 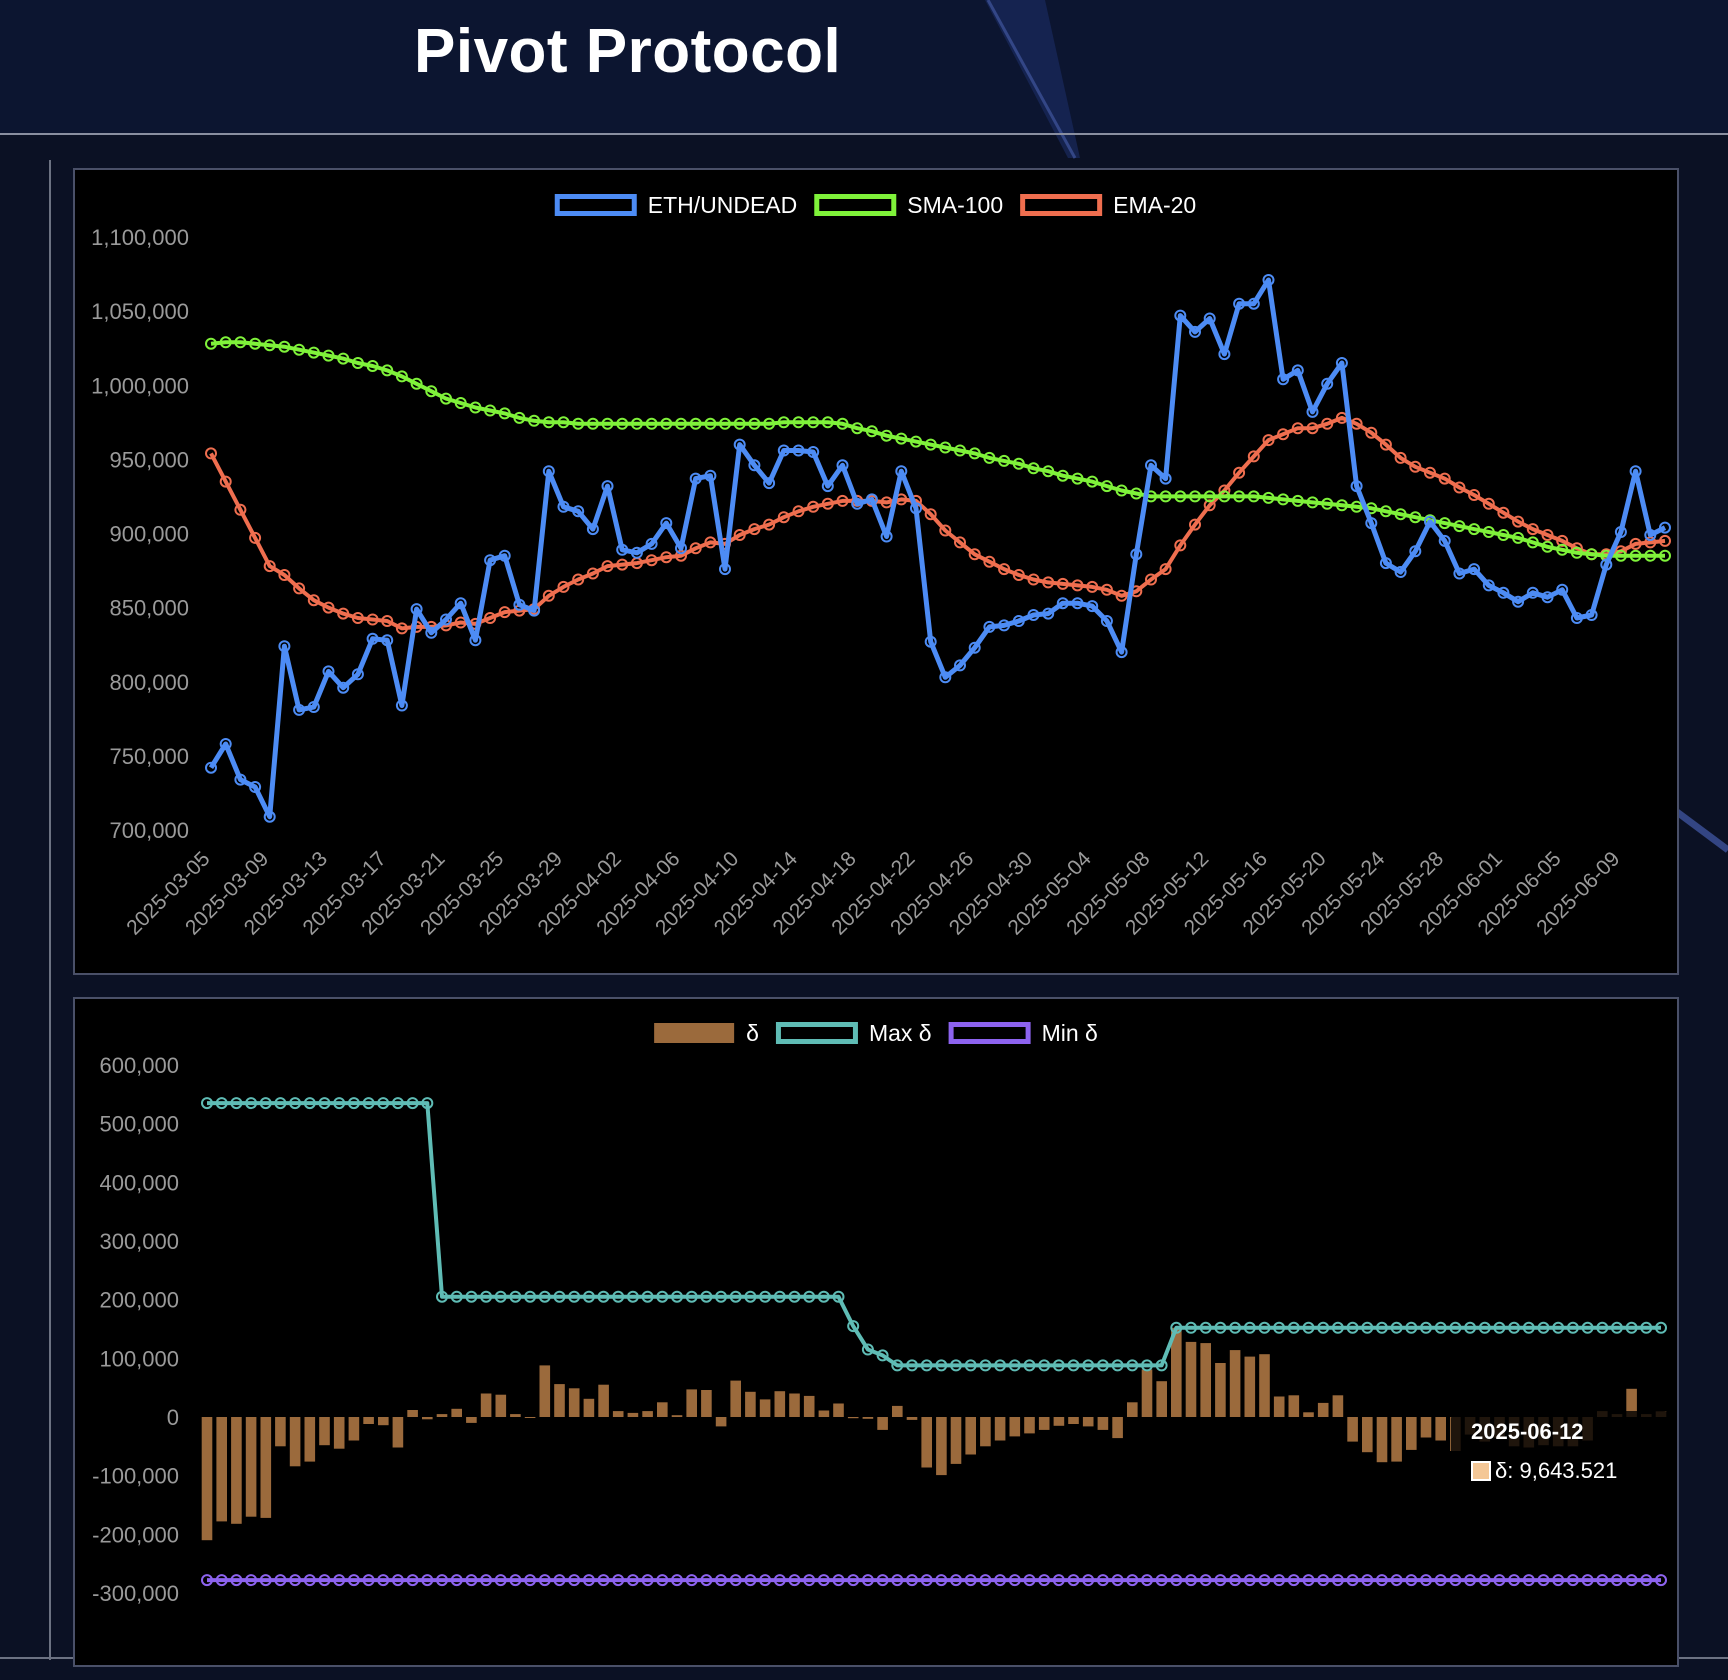 What do you see at coordinates (1154, 205) in the screenshot?
I see `legend-label: EMA-20` at bounding box center [1154, 205].